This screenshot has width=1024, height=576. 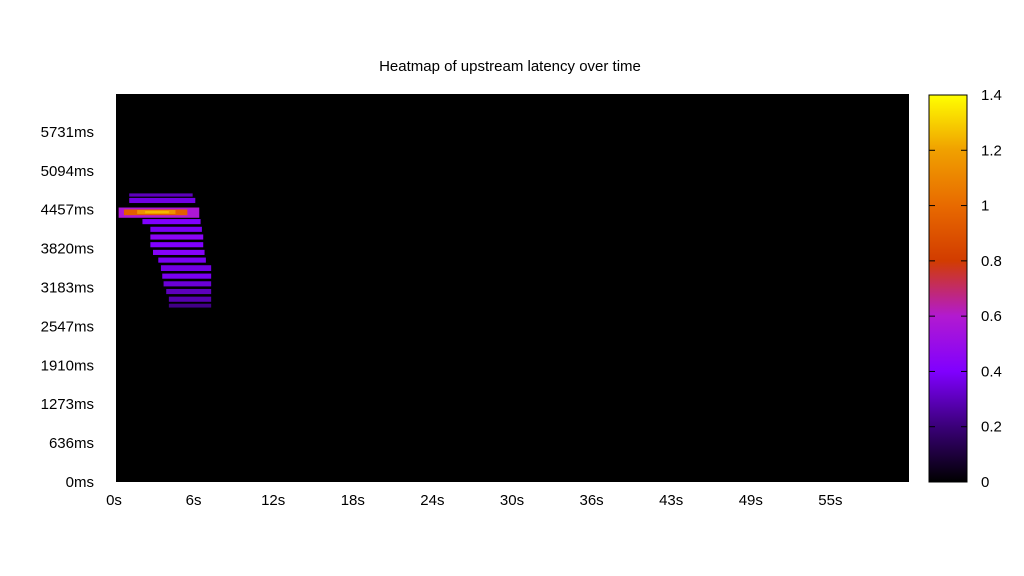 I want to click on colorbar-tick-label: 0.6, so click(x=991, y=316).